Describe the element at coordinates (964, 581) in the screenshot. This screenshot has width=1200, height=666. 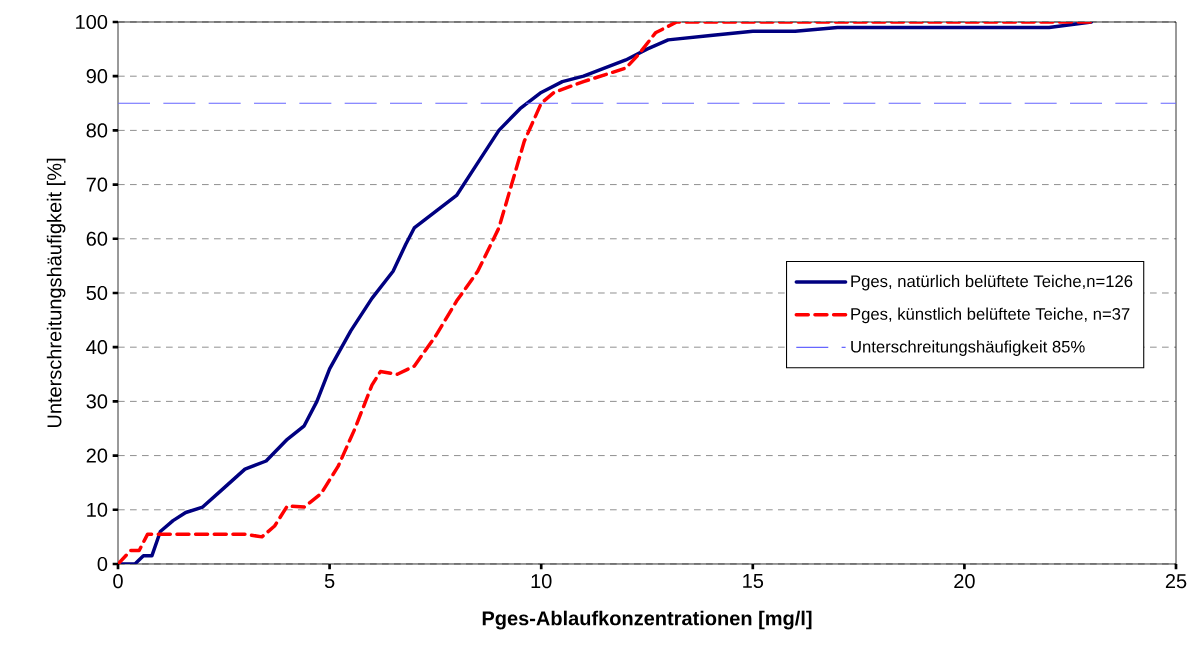
I see `x-tick-label: 20` at that location.